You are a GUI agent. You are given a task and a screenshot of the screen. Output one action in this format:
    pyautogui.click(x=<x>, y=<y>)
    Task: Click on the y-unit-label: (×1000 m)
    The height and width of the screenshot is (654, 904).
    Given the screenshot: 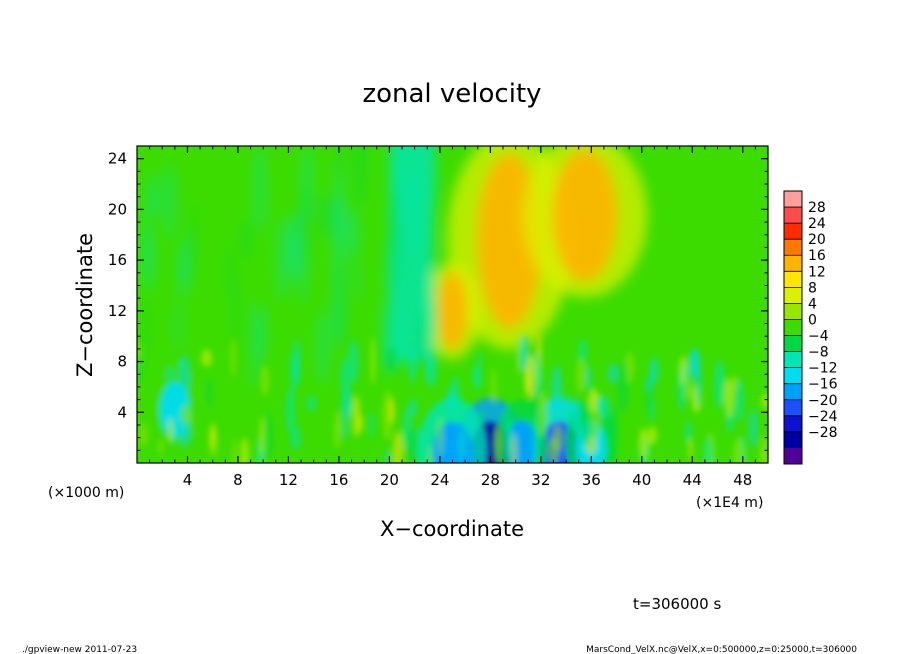 What is the action you would take?
    pyautogui.click(x=86, y=493)
    